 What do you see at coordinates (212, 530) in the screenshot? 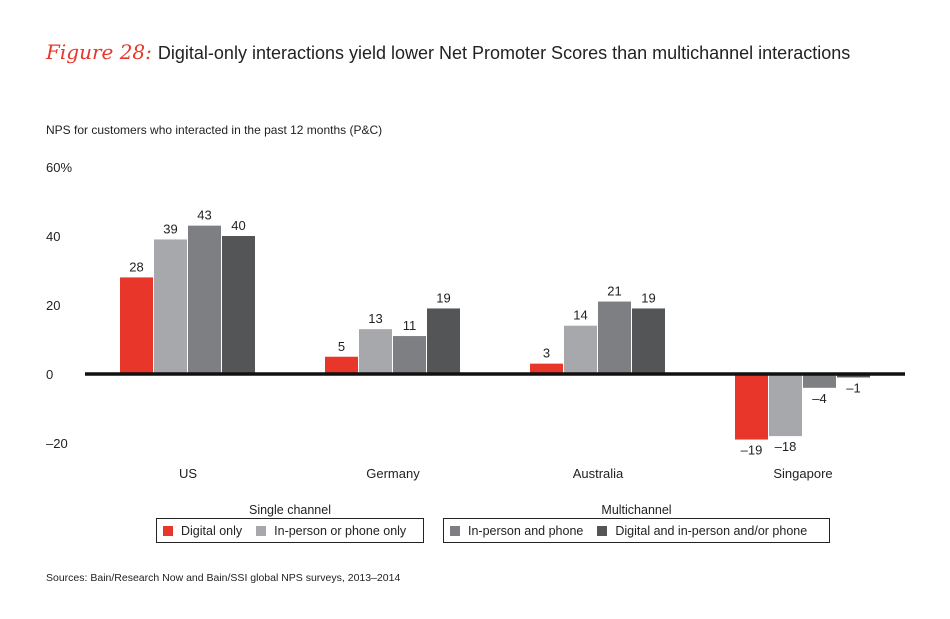
I see `legend-label: Digital only` at bounding box center [212, 530].